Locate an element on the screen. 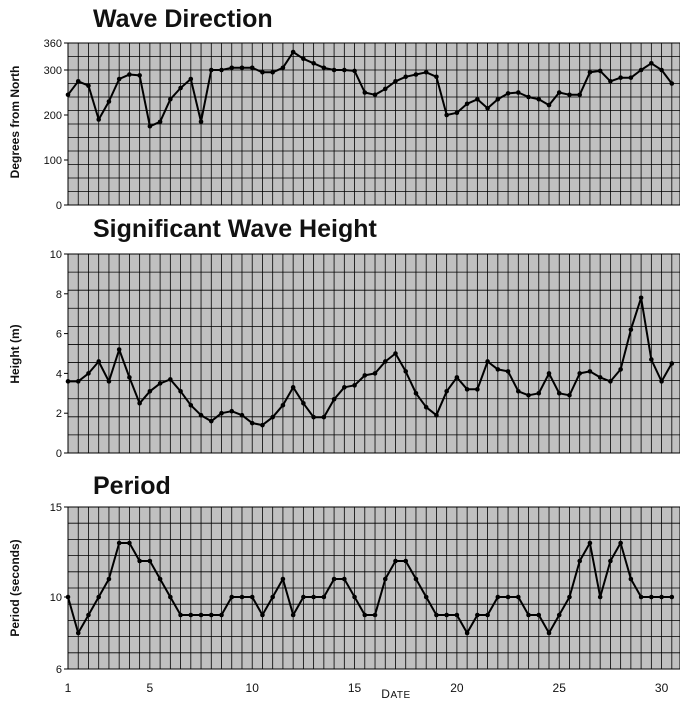 This screenshot has height=701, width=680. y-axis-label: Period (seconds) is located at coordinates (15, 587).